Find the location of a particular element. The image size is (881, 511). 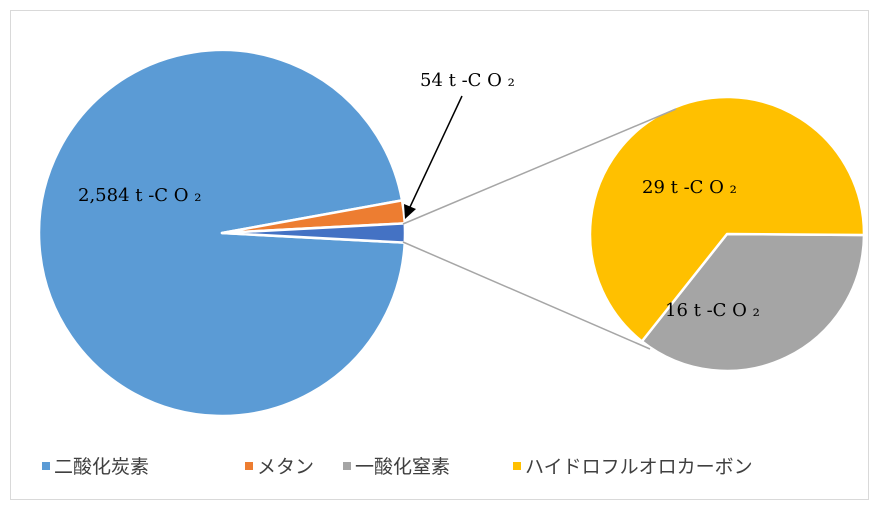

methane-label-arrow is located at coordinates (433, 157).